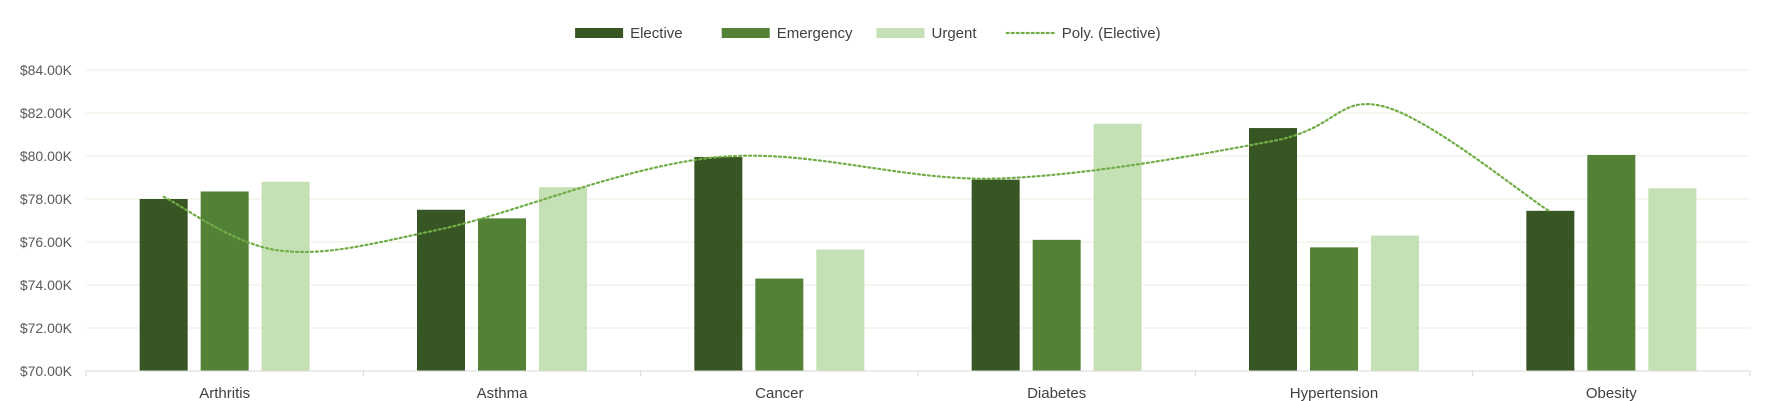 Image resolution: width=1768 pixels, height=401 pixels. Describe the element at coordinates (1334, 309) in the screenshot. I see `bar-emergency-hypertension` at that location.